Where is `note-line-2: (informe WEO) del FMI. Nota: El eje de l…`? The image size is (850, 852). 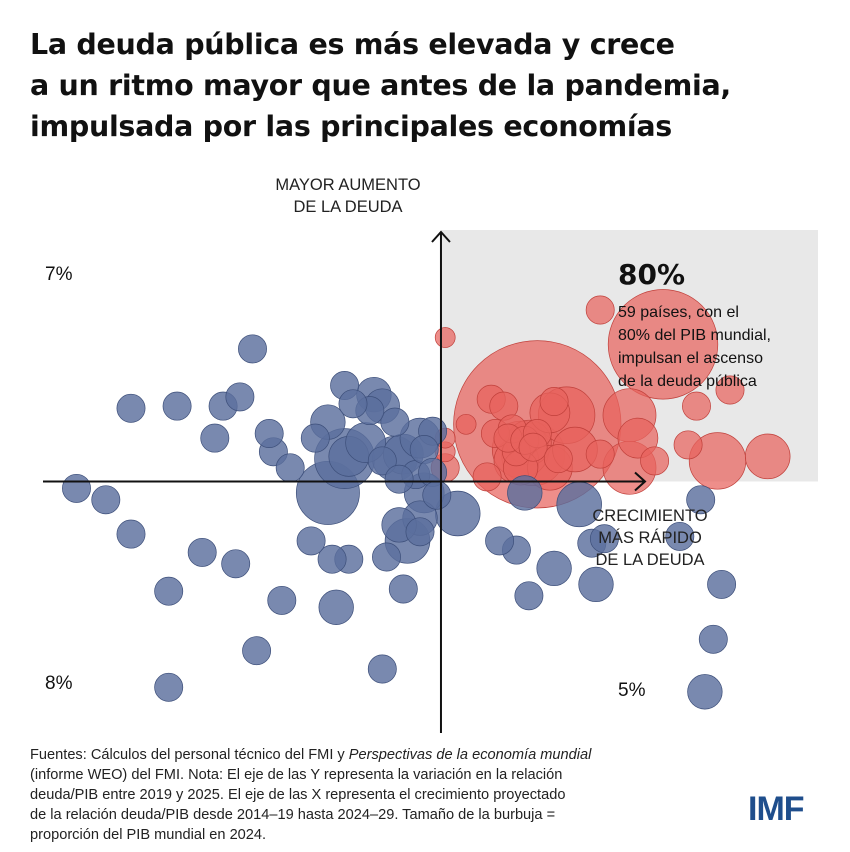
note-line-2: (informe WEO) del FMI. Nota: El eje de l… is located at coordinates (296, 775).